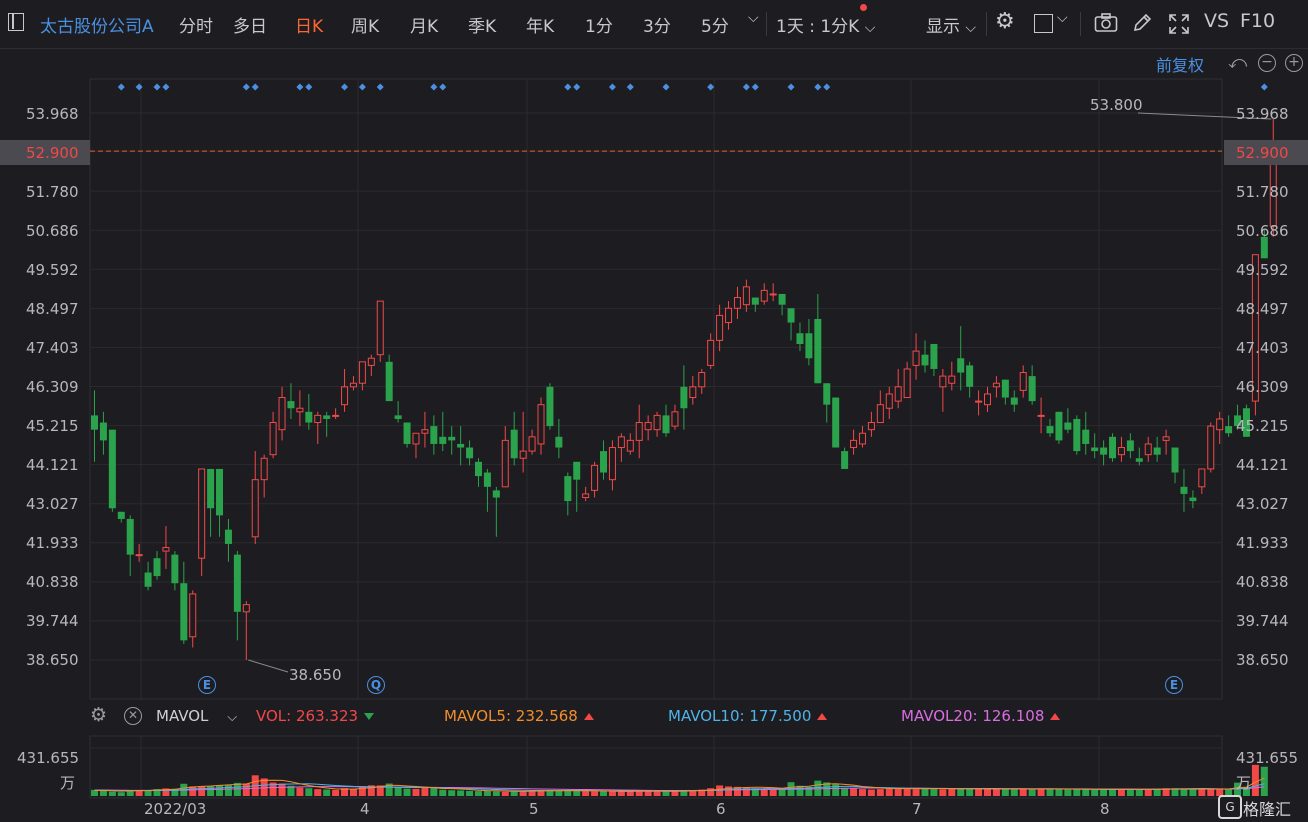 This screenshot has width=1308, height=822. I want to click on date-tick: 5, so click(534, 809).